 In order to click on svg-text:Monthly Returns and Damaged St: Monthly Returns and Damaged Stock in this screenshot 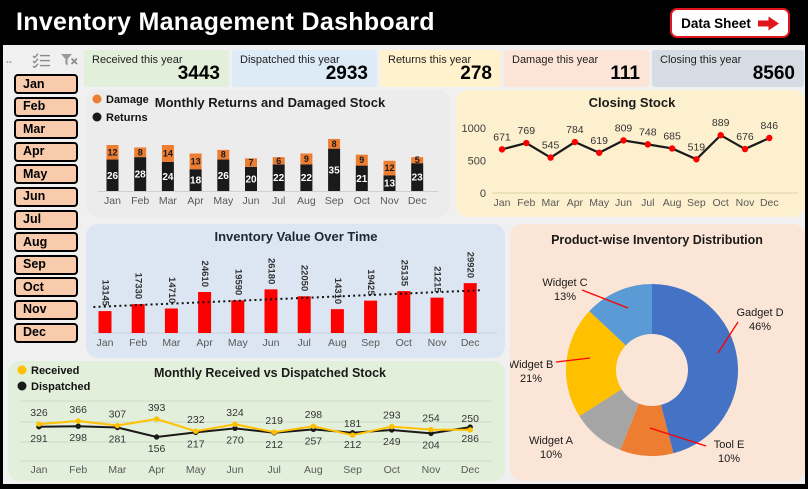, I will do `click(270, 102)`.